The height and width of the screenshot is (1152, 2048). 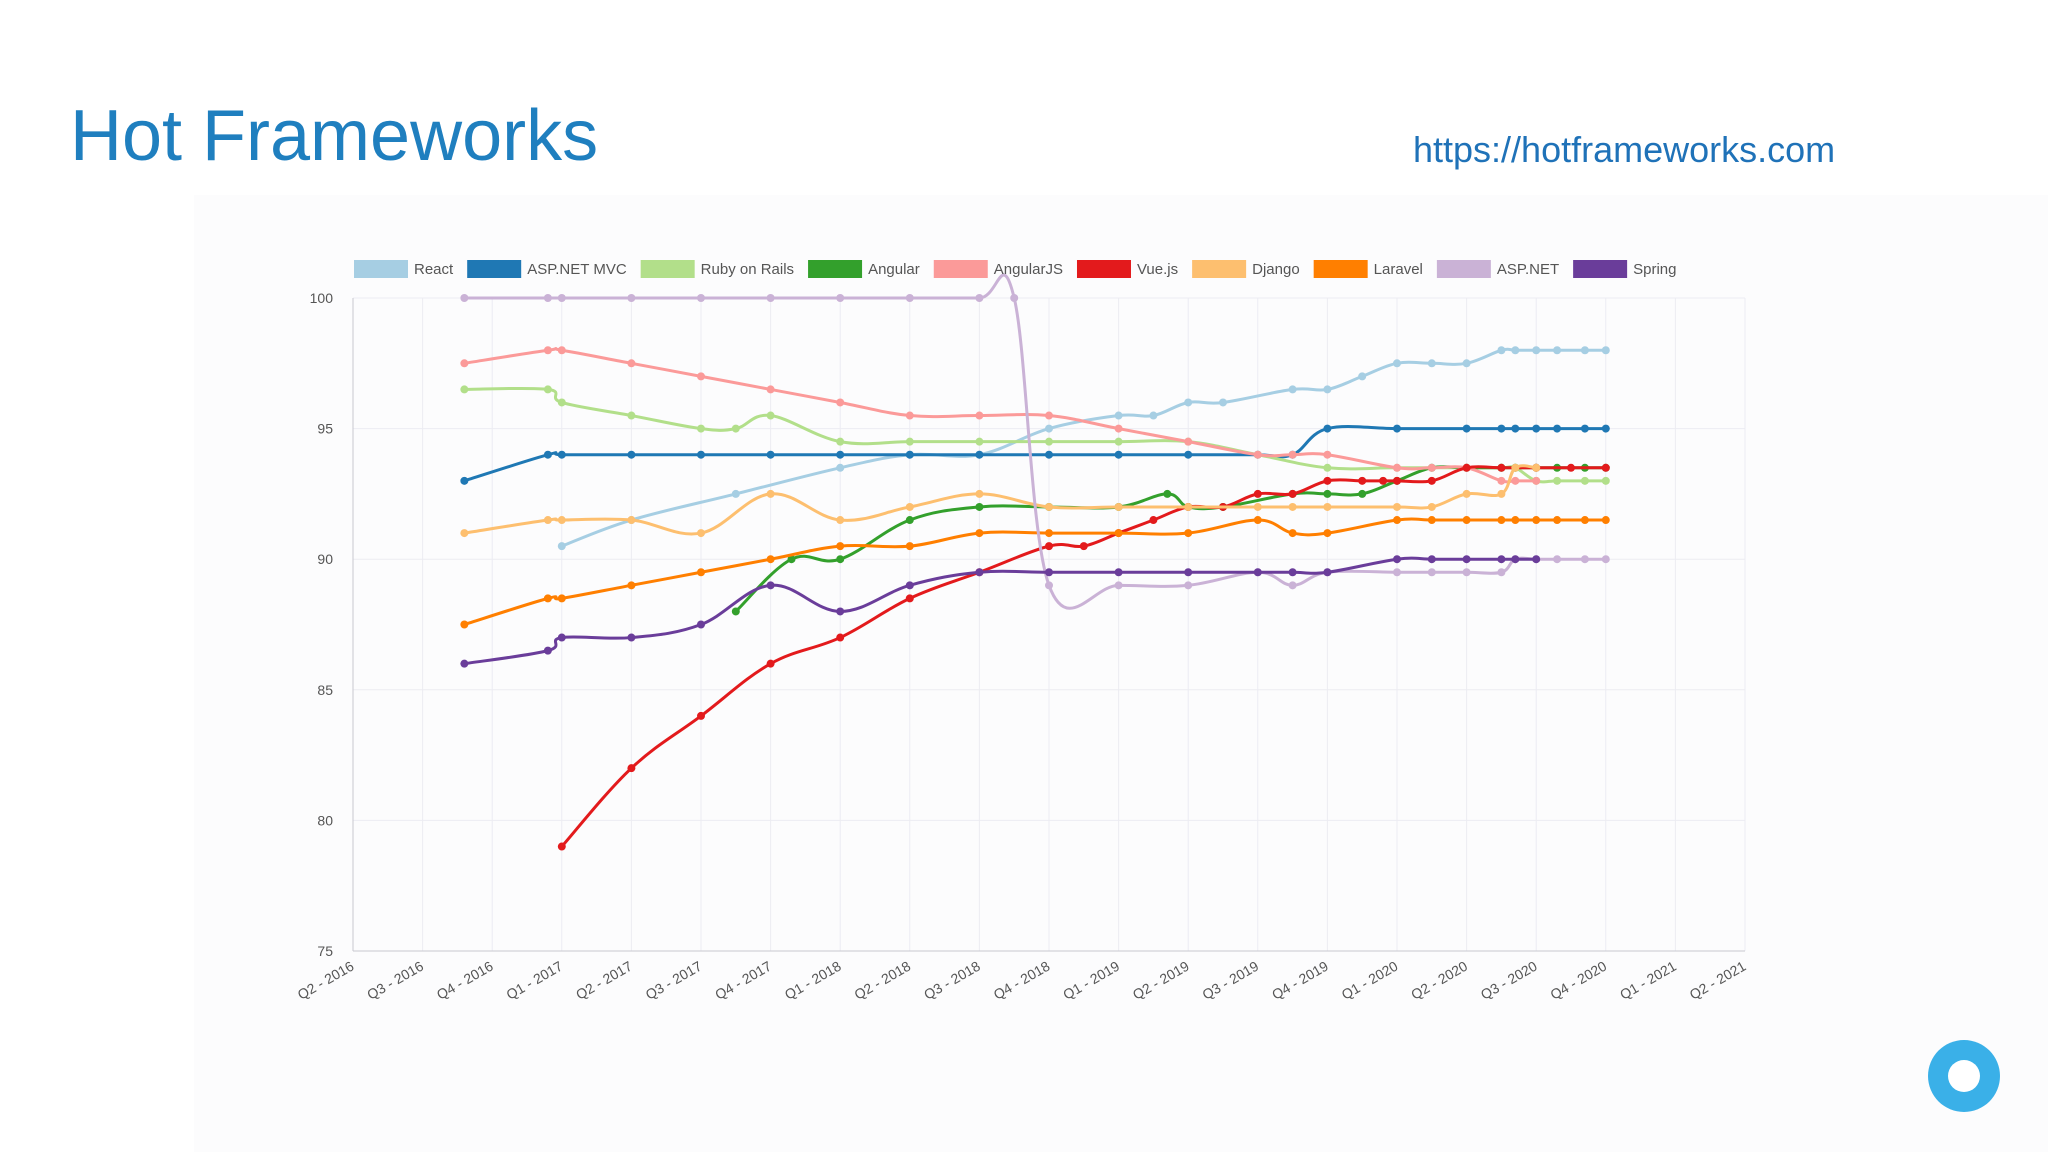 I want to click on legend-item-angular: Angular, so click(x=864, y=269).